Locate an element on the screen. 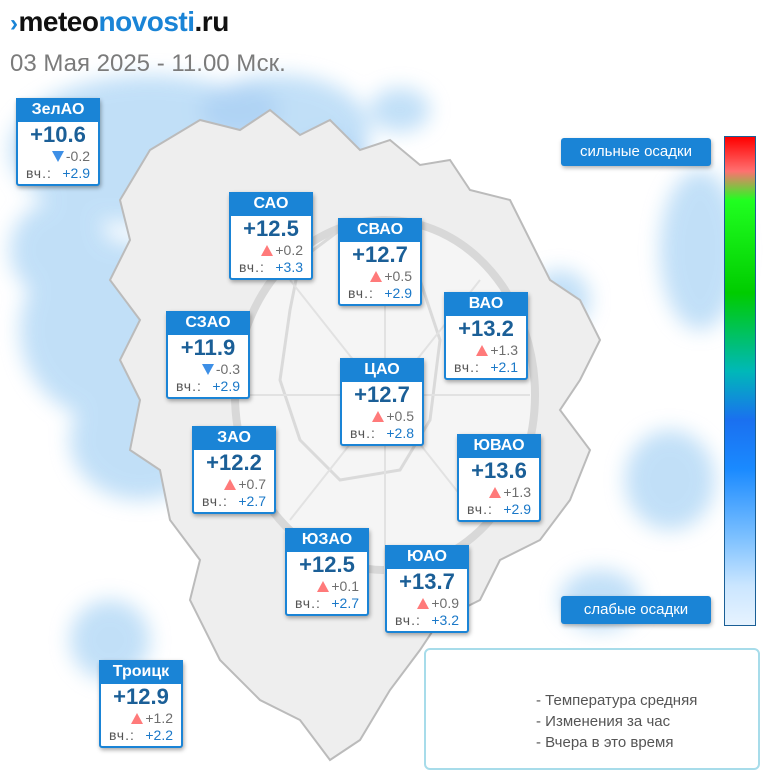 The height and width of the screenshot is (780, 780). yesterday-row: вч.: +3.3 is located at coordinates (271, 268).